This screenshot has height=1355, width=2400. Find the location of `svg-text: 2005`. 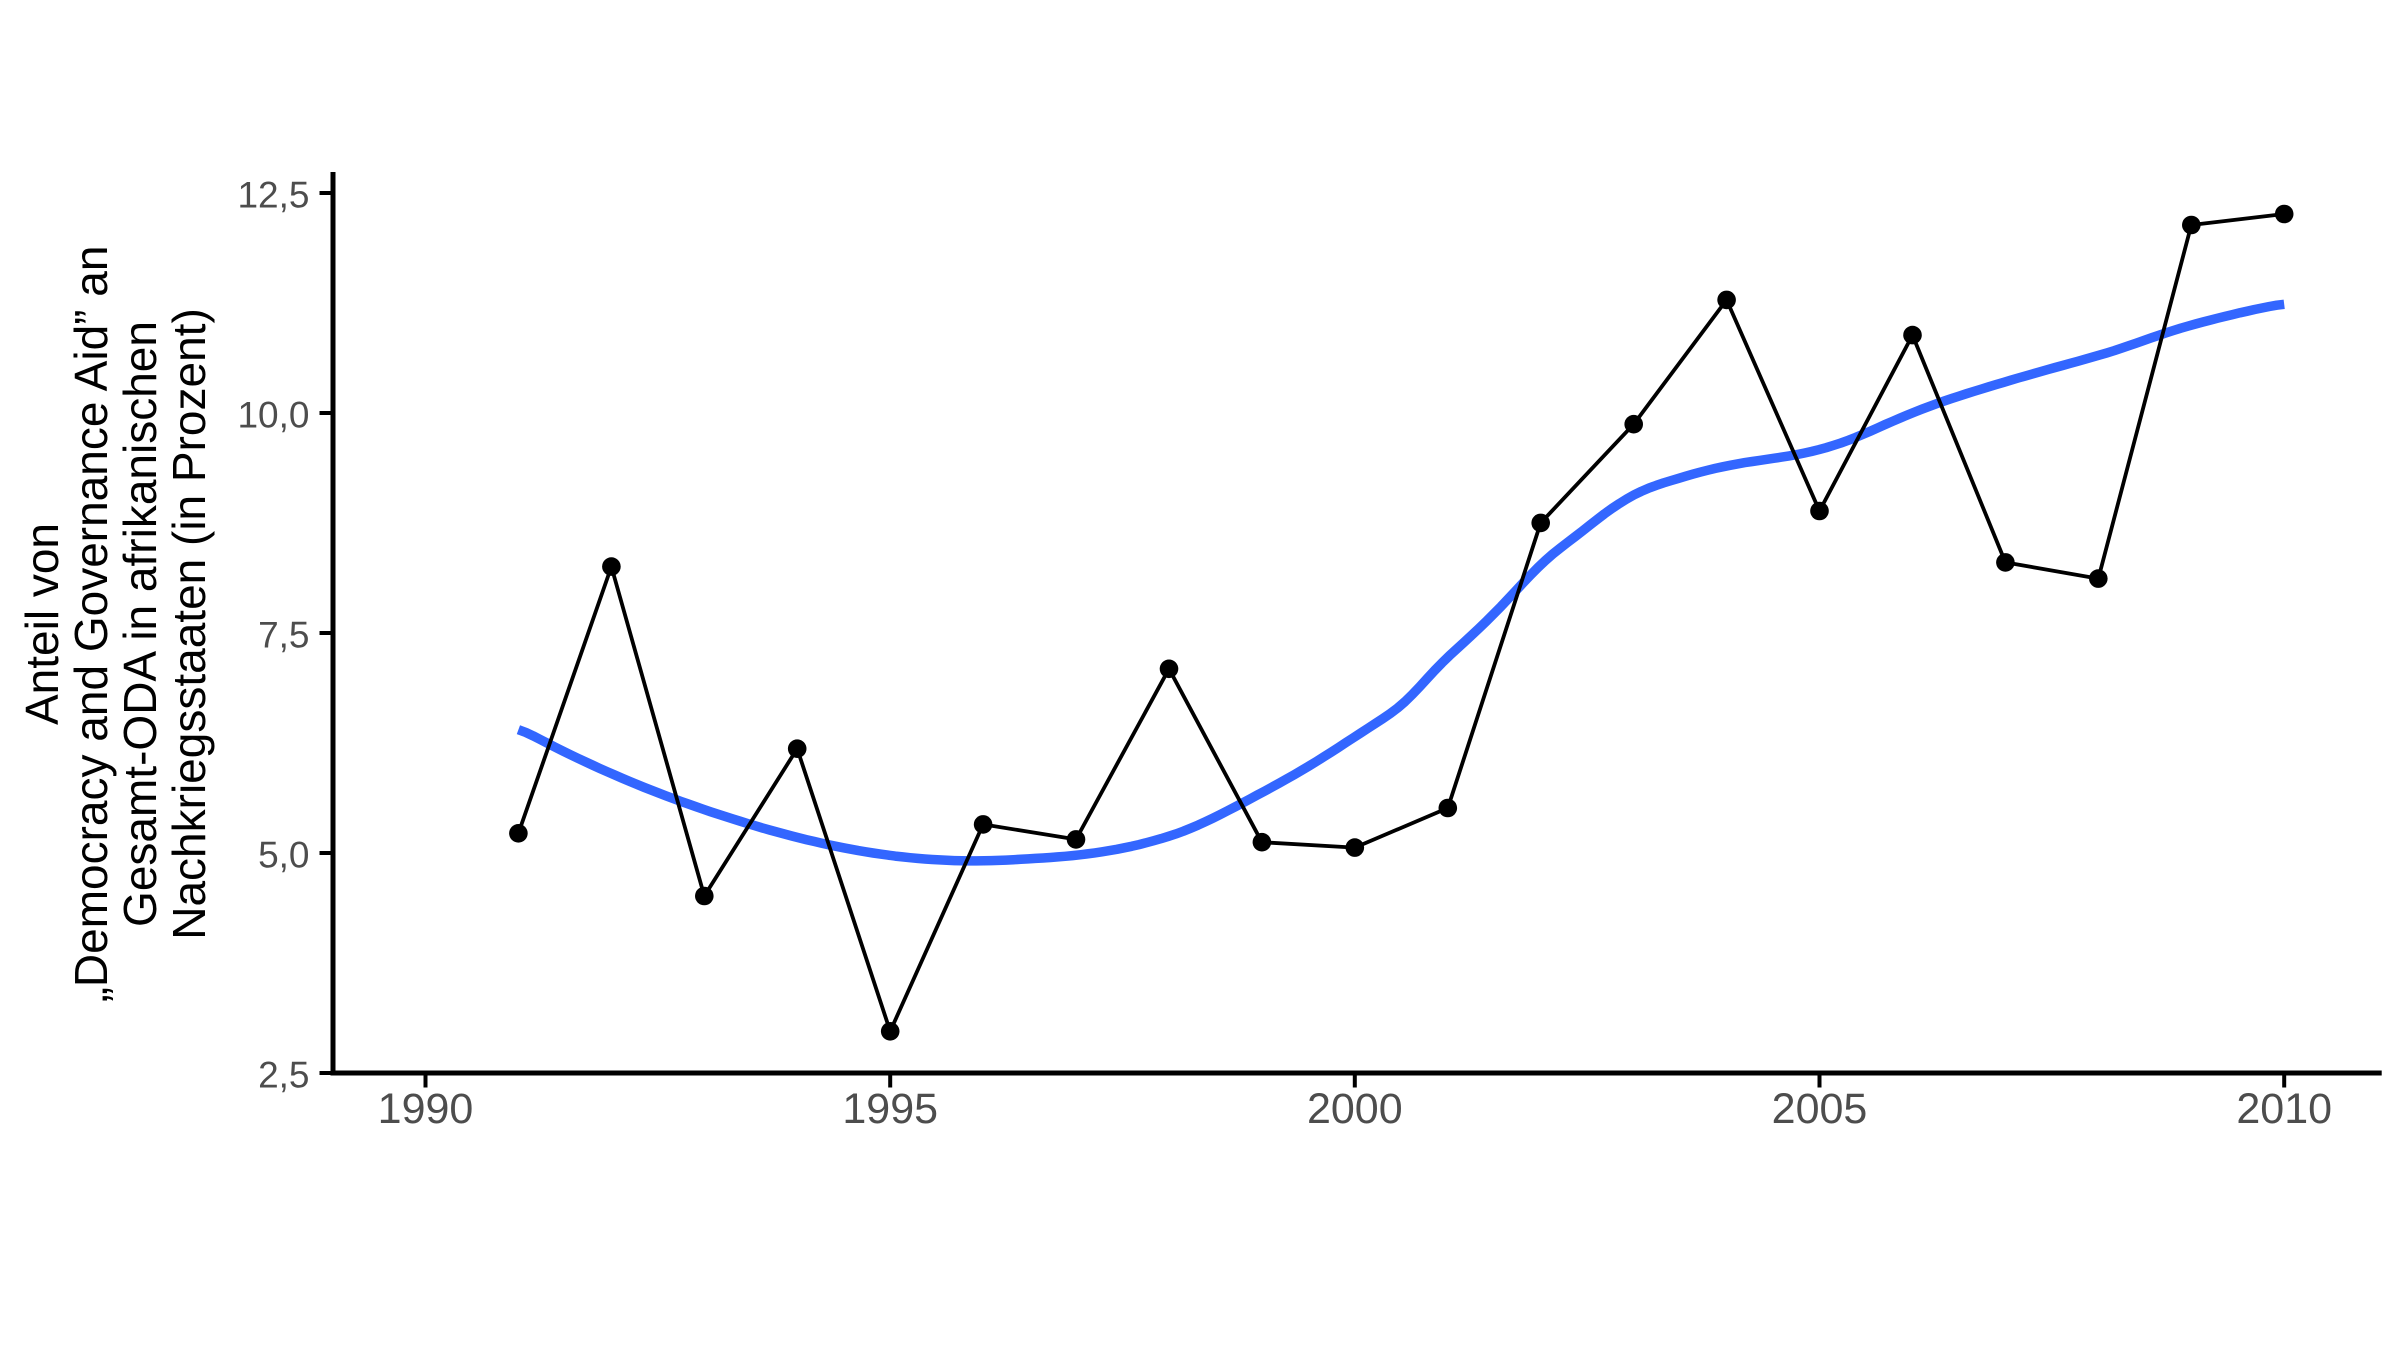

svg-text: 2005 is located at coordinates (1820, 1109).